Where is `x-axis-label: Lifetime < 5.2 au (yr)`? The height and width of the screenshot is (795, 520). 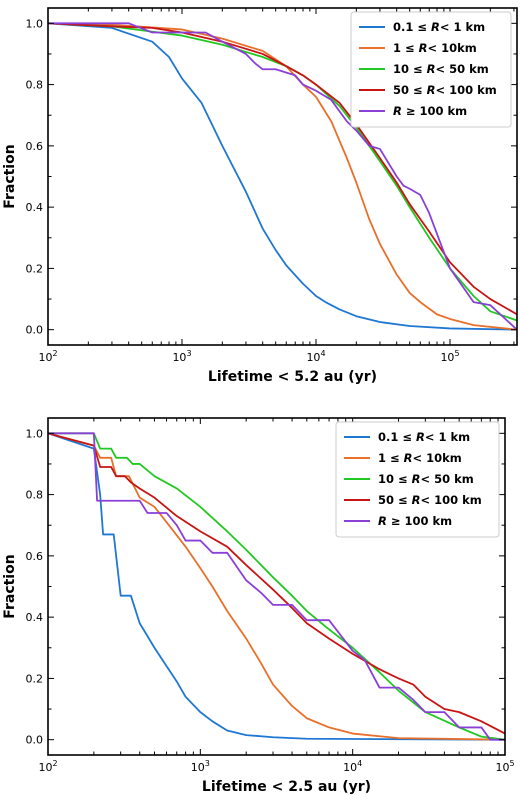
x-axis-label: Lifetime < 5.2 au (yr) is located at coordinates (292, 377).